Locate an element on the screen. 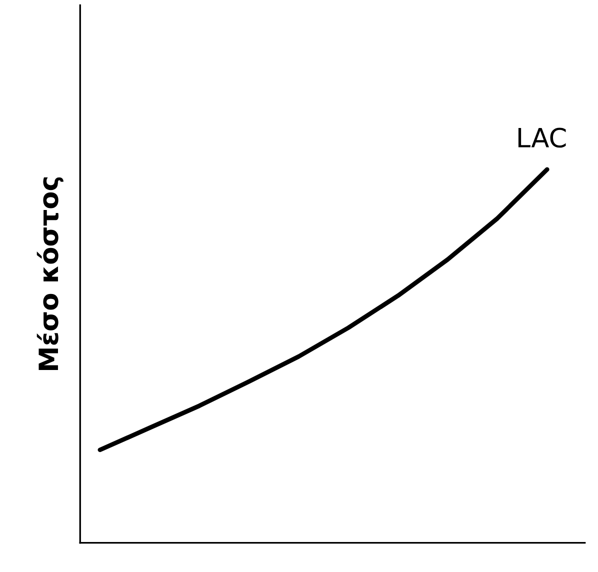 This screenshot has width=598, height=572. series-label: LAC is located at coordinates (542, 138).